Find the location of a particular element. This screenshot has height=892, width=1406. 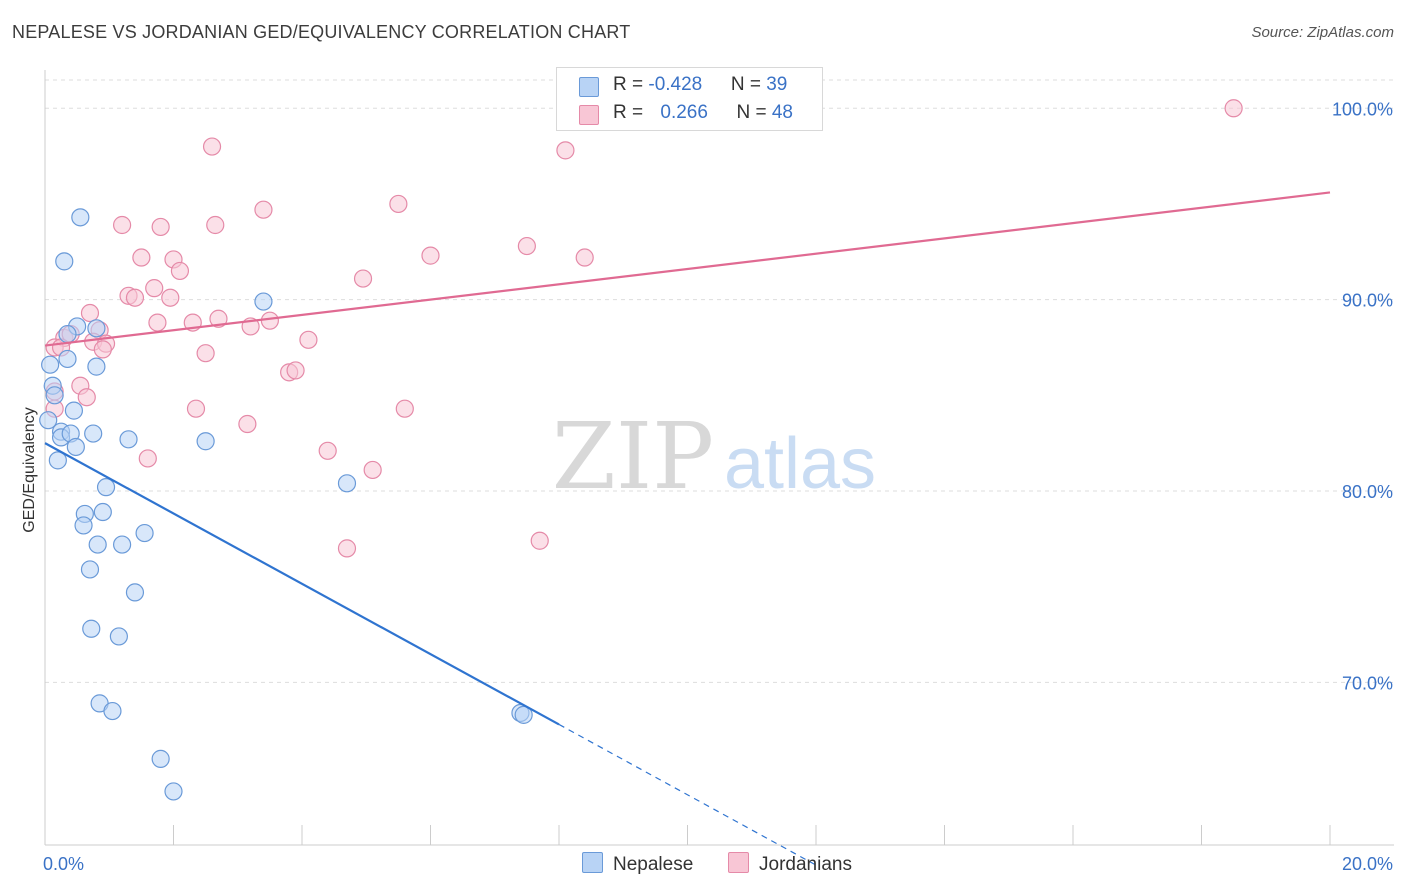

bottom-legend-nepalese: Nepalese is located at coordinates (637, 864).